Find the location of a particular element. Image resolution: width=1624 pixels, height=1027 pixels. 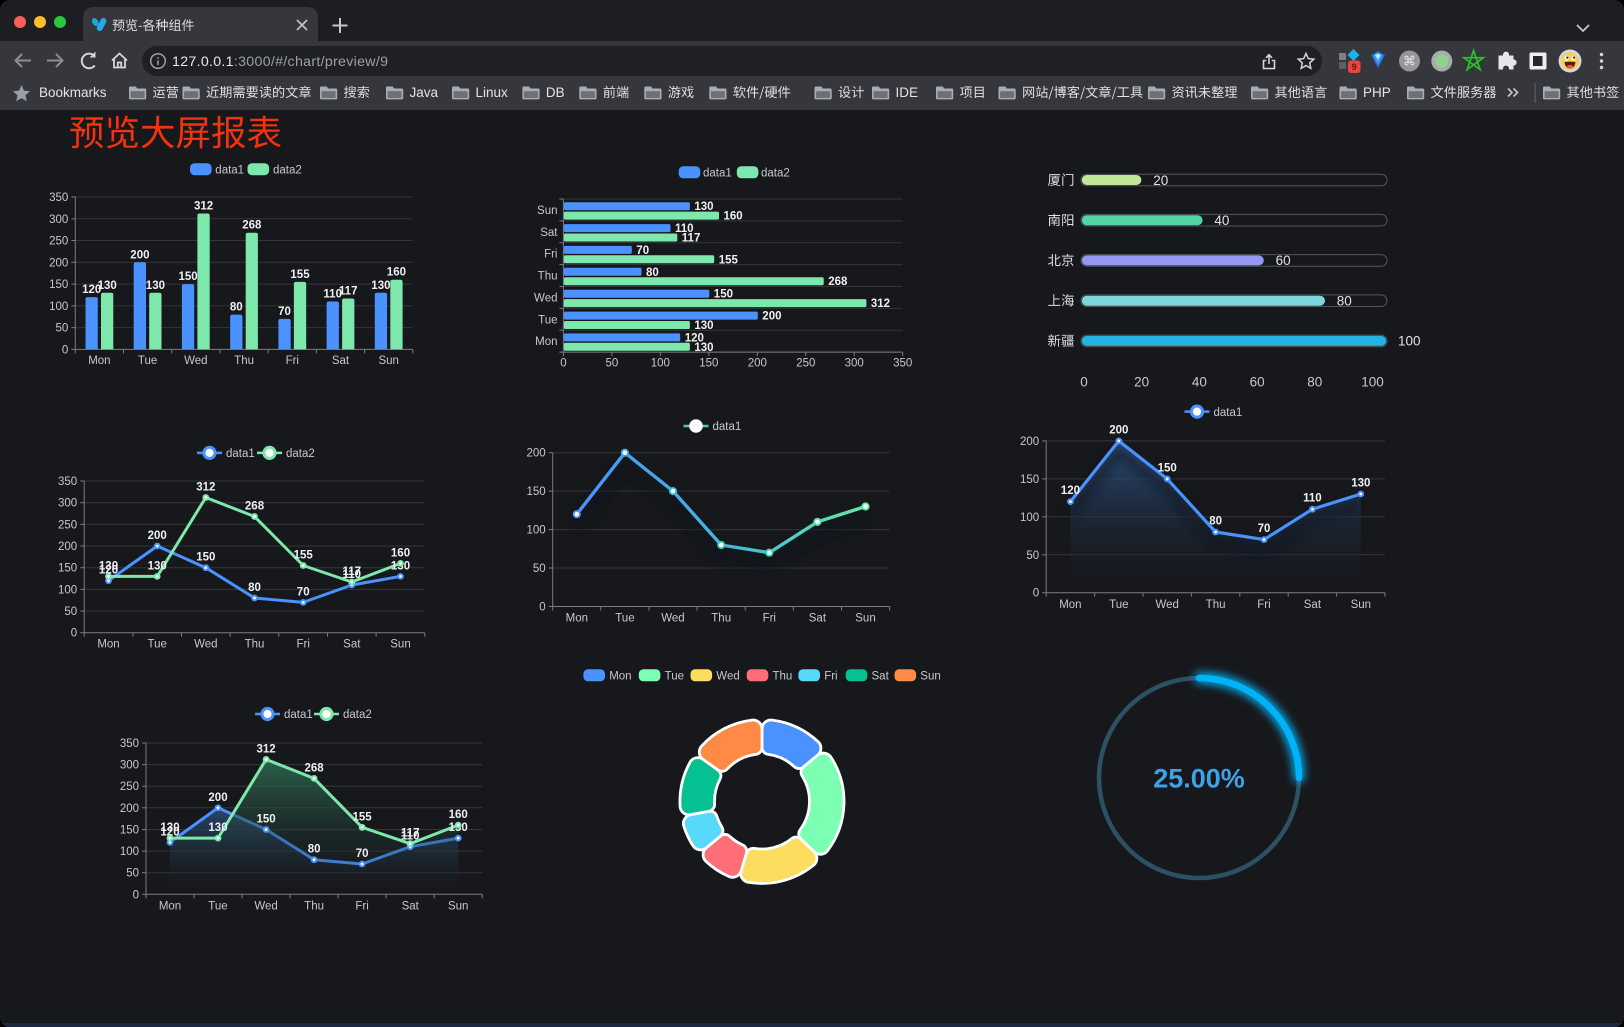

svg-text: 300 is located at coordinates (129, 766).